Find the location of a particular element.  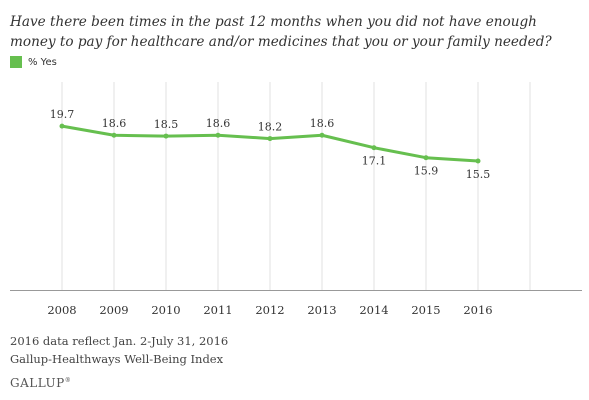

gallup-wordmark: GALLUP is located at coordinates (37, 383).